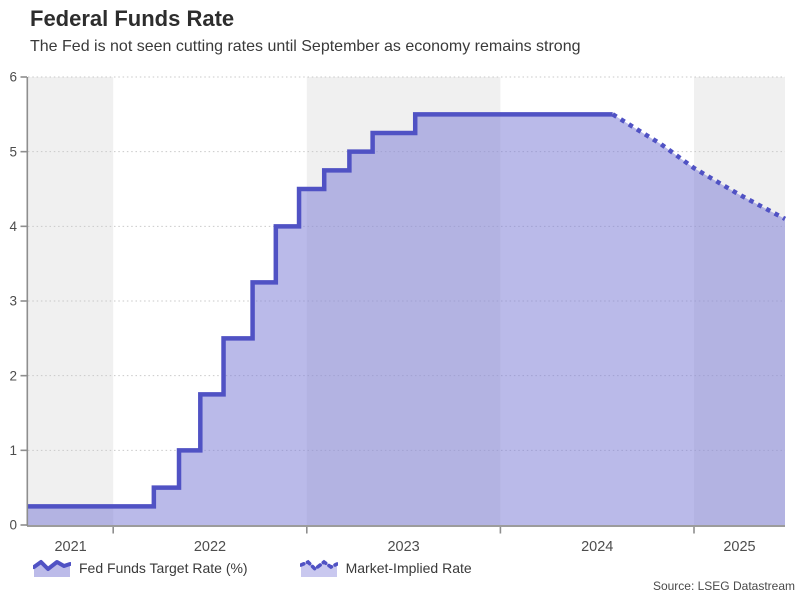  Describe the element at coordinates (70, 547) in the screenshot. I see `x-axis-label: 2021` at that location.